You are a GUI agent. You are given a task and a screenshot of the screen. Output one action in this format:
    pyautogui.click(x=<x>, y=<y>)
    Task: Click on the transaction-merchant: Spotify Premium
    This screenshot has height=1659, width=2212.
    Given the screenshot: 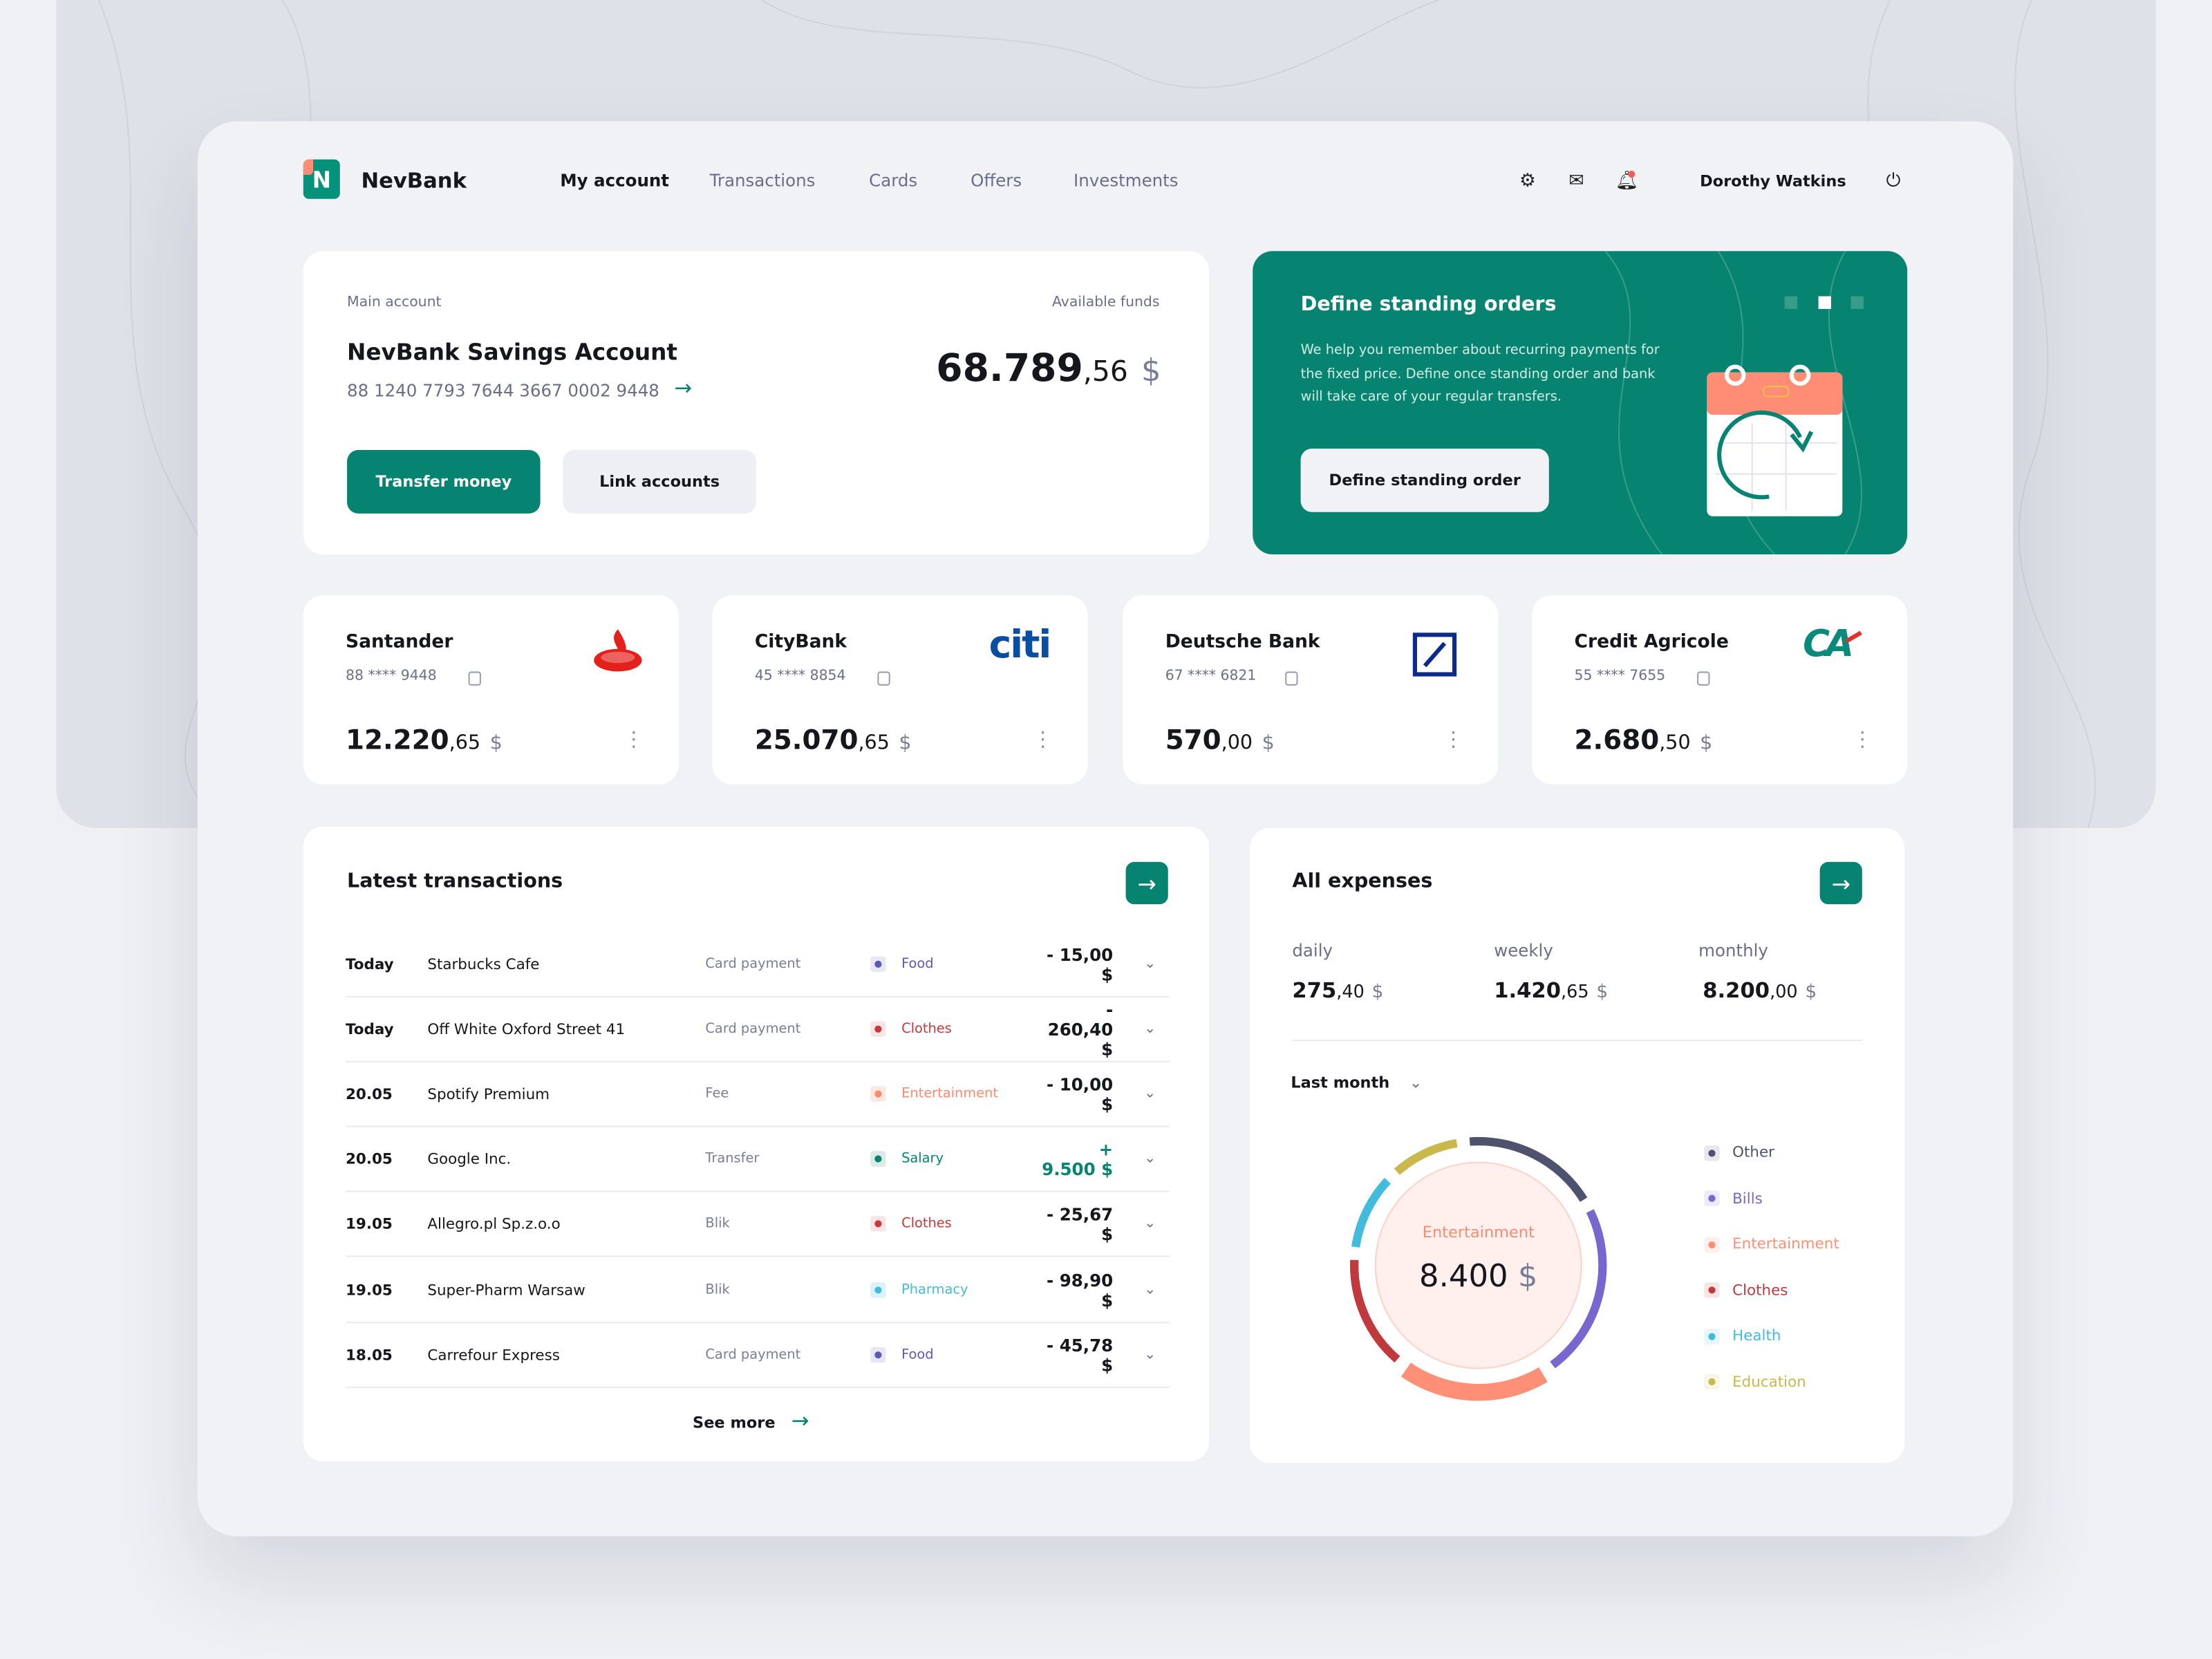 What is the action you would take?
    pyautogui.click(x=488, y=1094)
    